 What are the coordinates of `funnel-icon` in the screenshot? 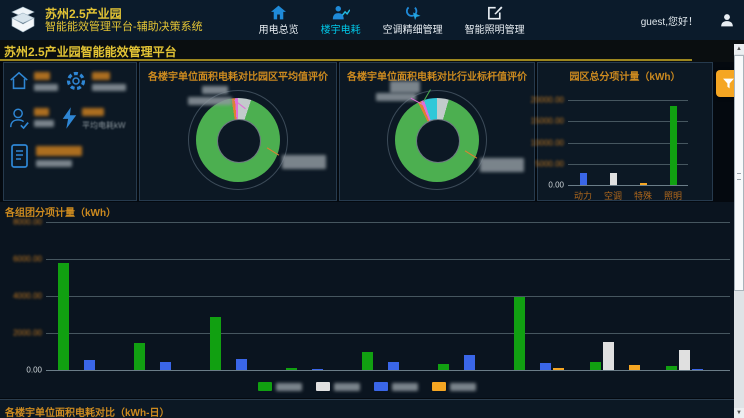 It's located at (728, 83).